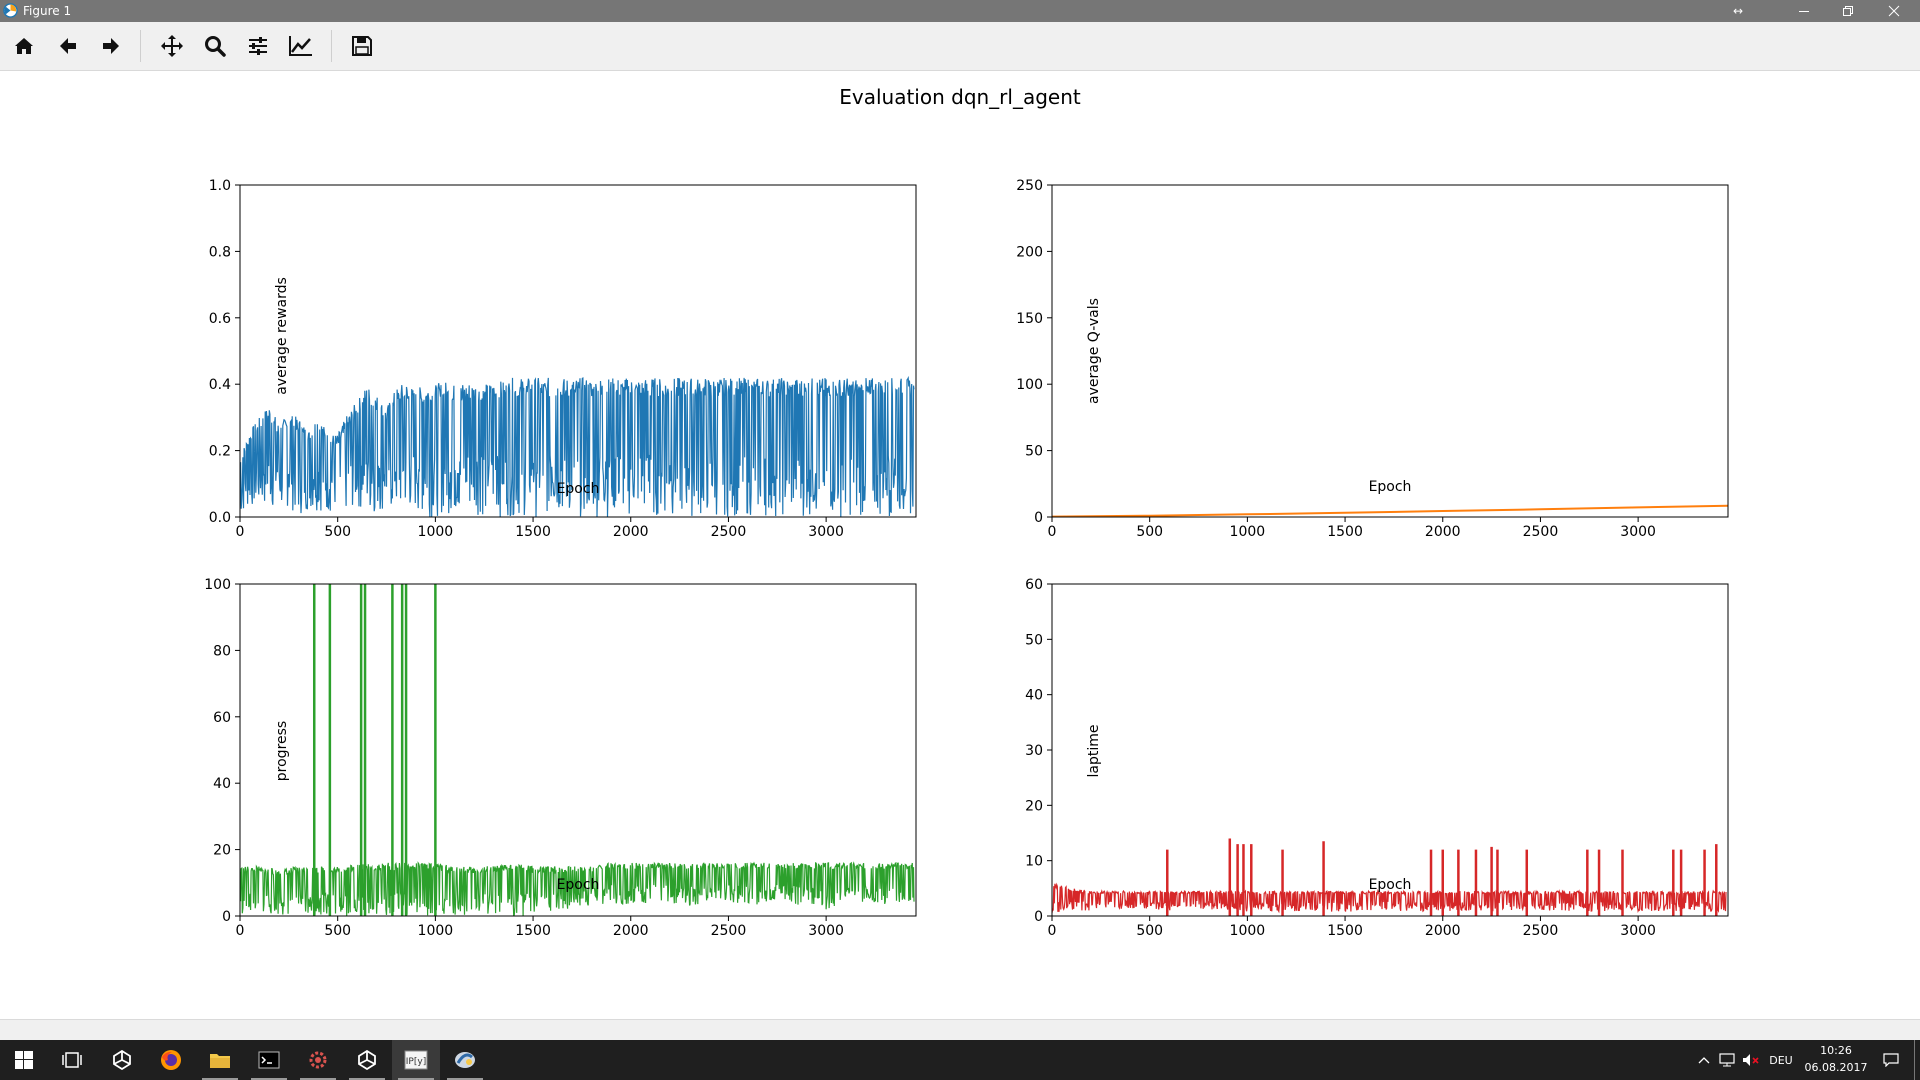 This screenshot has width=1920, height=1080. I want to click on resize-icon: ↔, so click(1738, 11).